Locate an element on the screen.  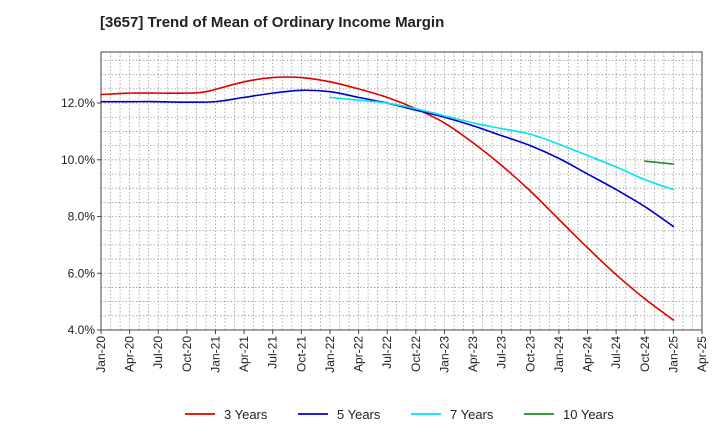
x-tick-label: Jan-20 is located at coordinates (101, 354).